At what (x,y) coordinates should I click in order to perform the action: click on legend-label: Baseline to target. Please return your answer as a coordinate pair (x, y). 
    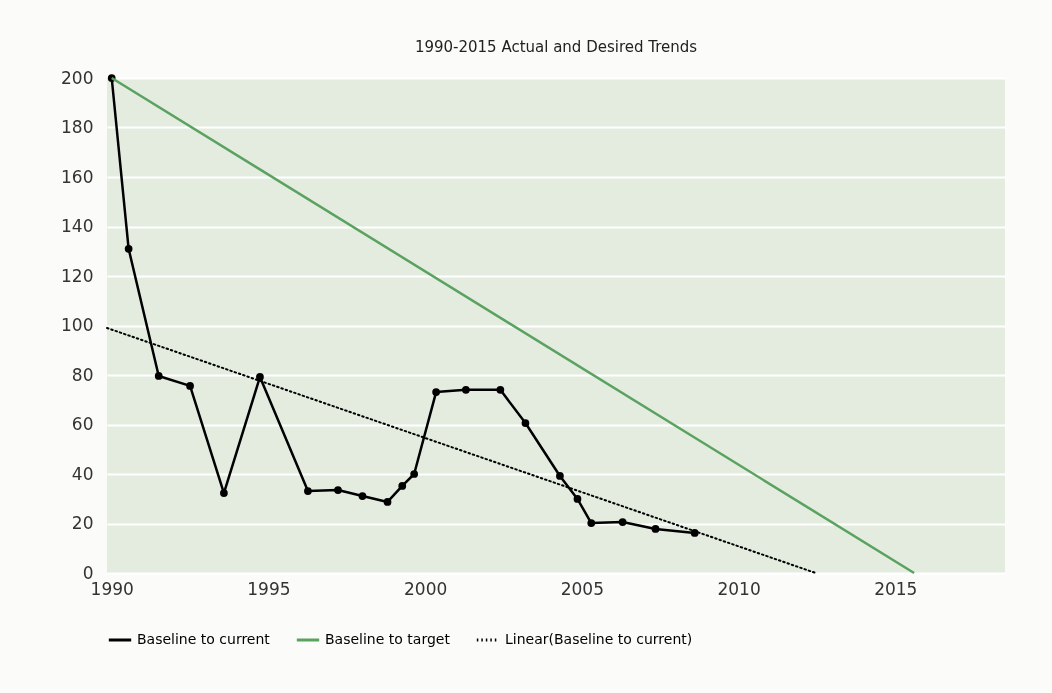
    Looking at the image, I should click on (388, 639).